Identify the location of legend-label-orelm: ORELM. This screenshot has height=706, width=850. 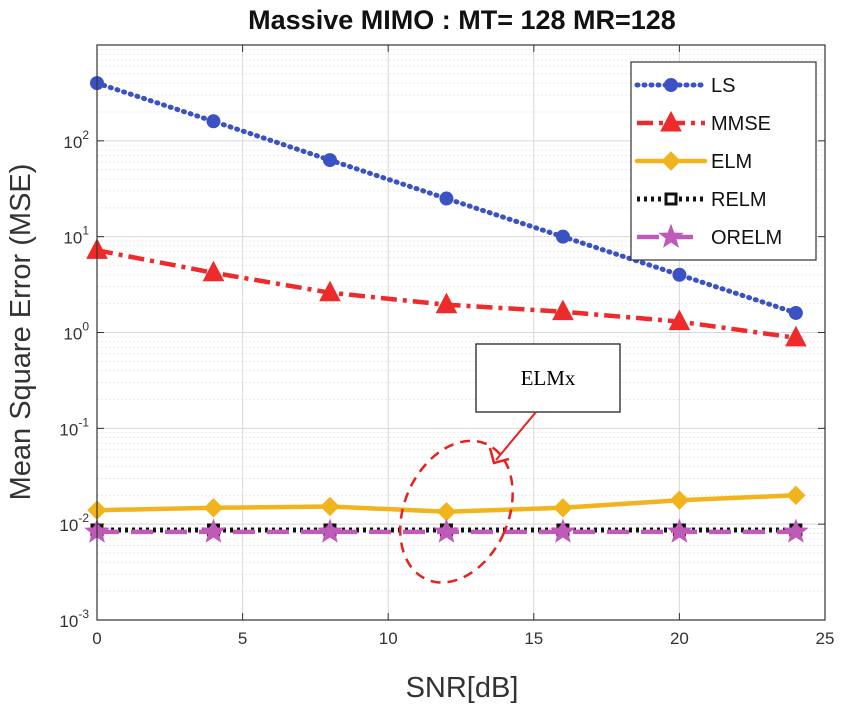
(746, 238).